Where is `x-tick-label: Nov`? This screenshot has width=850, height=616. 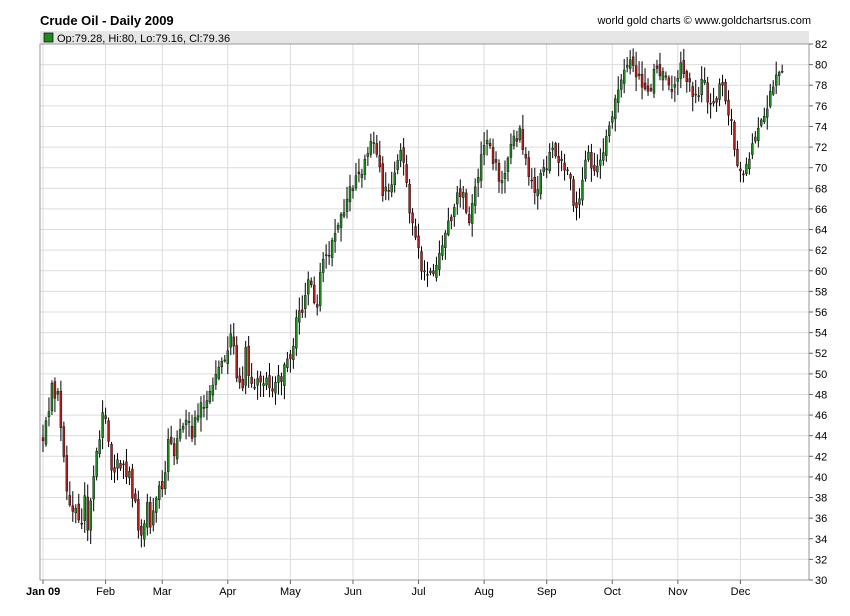 x-tick-label: Nov is located at coordinates (678, 592).